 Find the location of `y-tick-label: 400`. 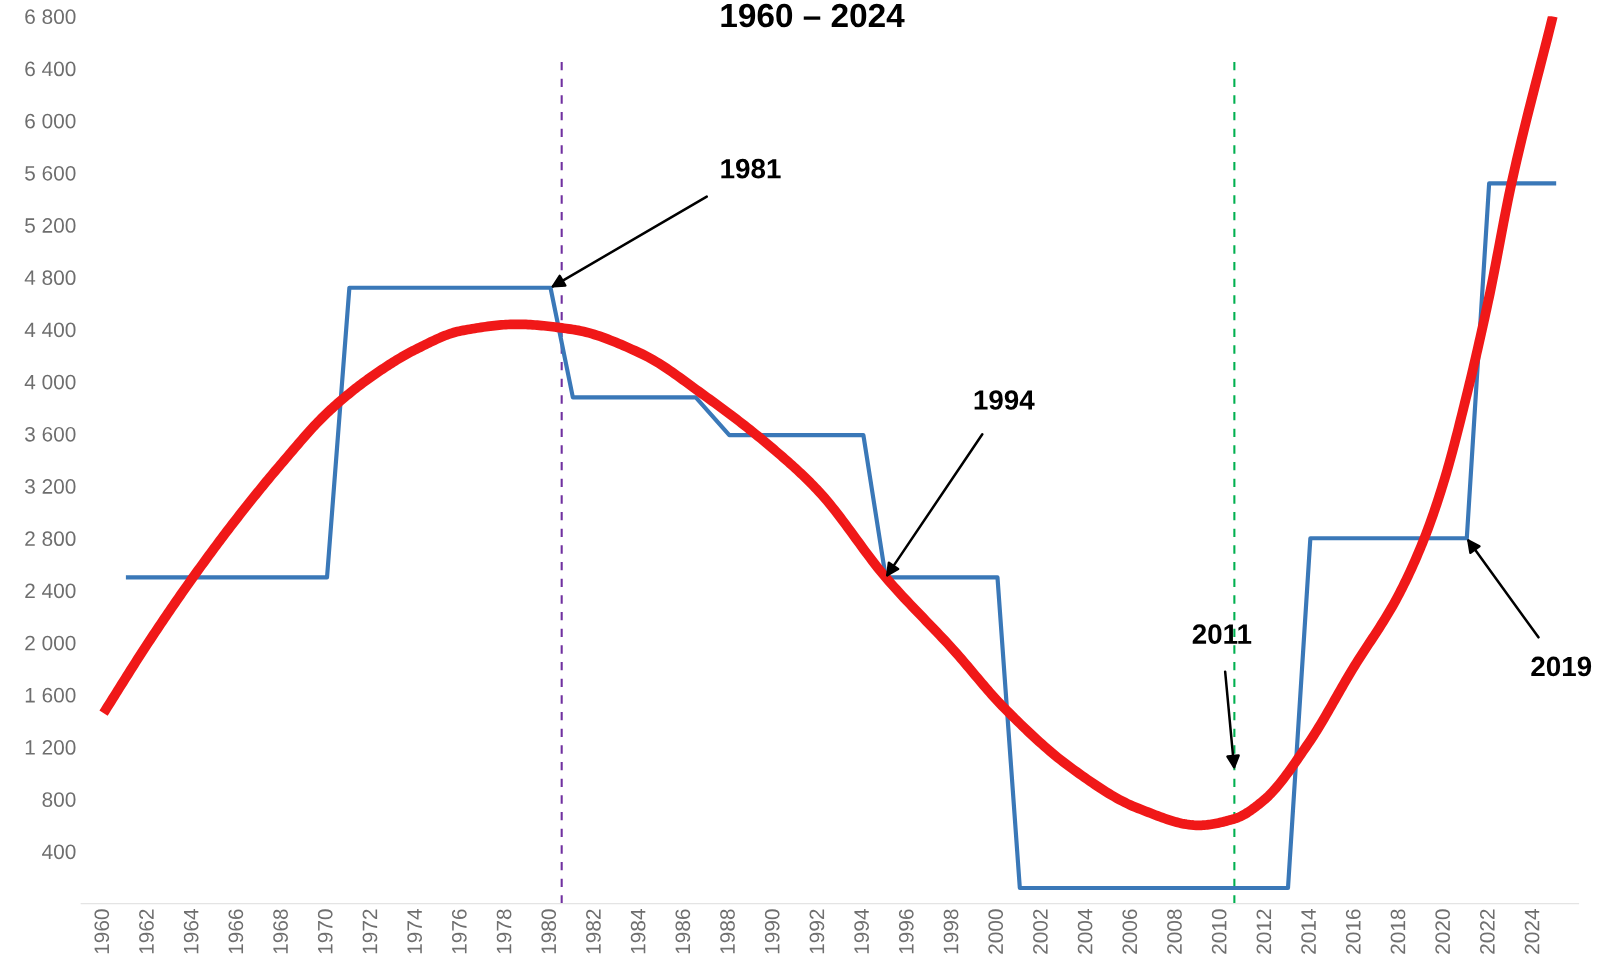

y-tick-label: 400 is located at coordinates (59, 852).